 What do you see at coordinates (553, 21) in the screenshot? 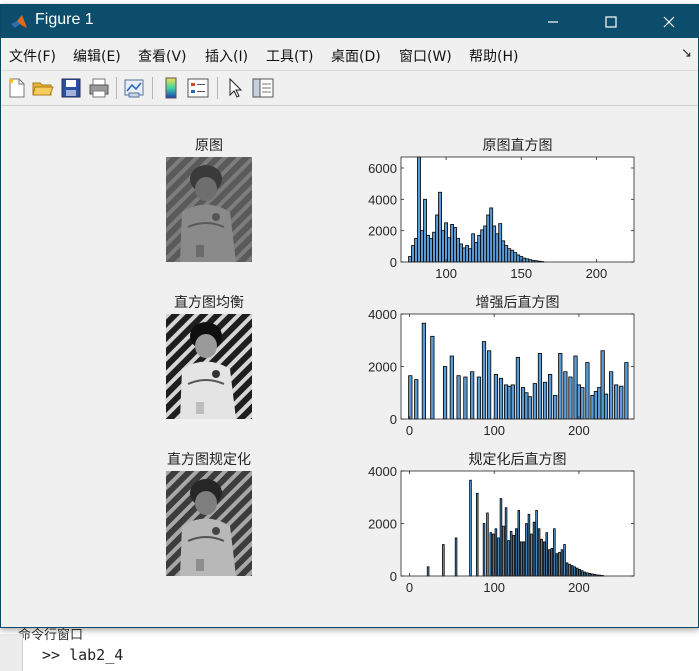
I see `minimize-button` at bounding box center [553, 21].